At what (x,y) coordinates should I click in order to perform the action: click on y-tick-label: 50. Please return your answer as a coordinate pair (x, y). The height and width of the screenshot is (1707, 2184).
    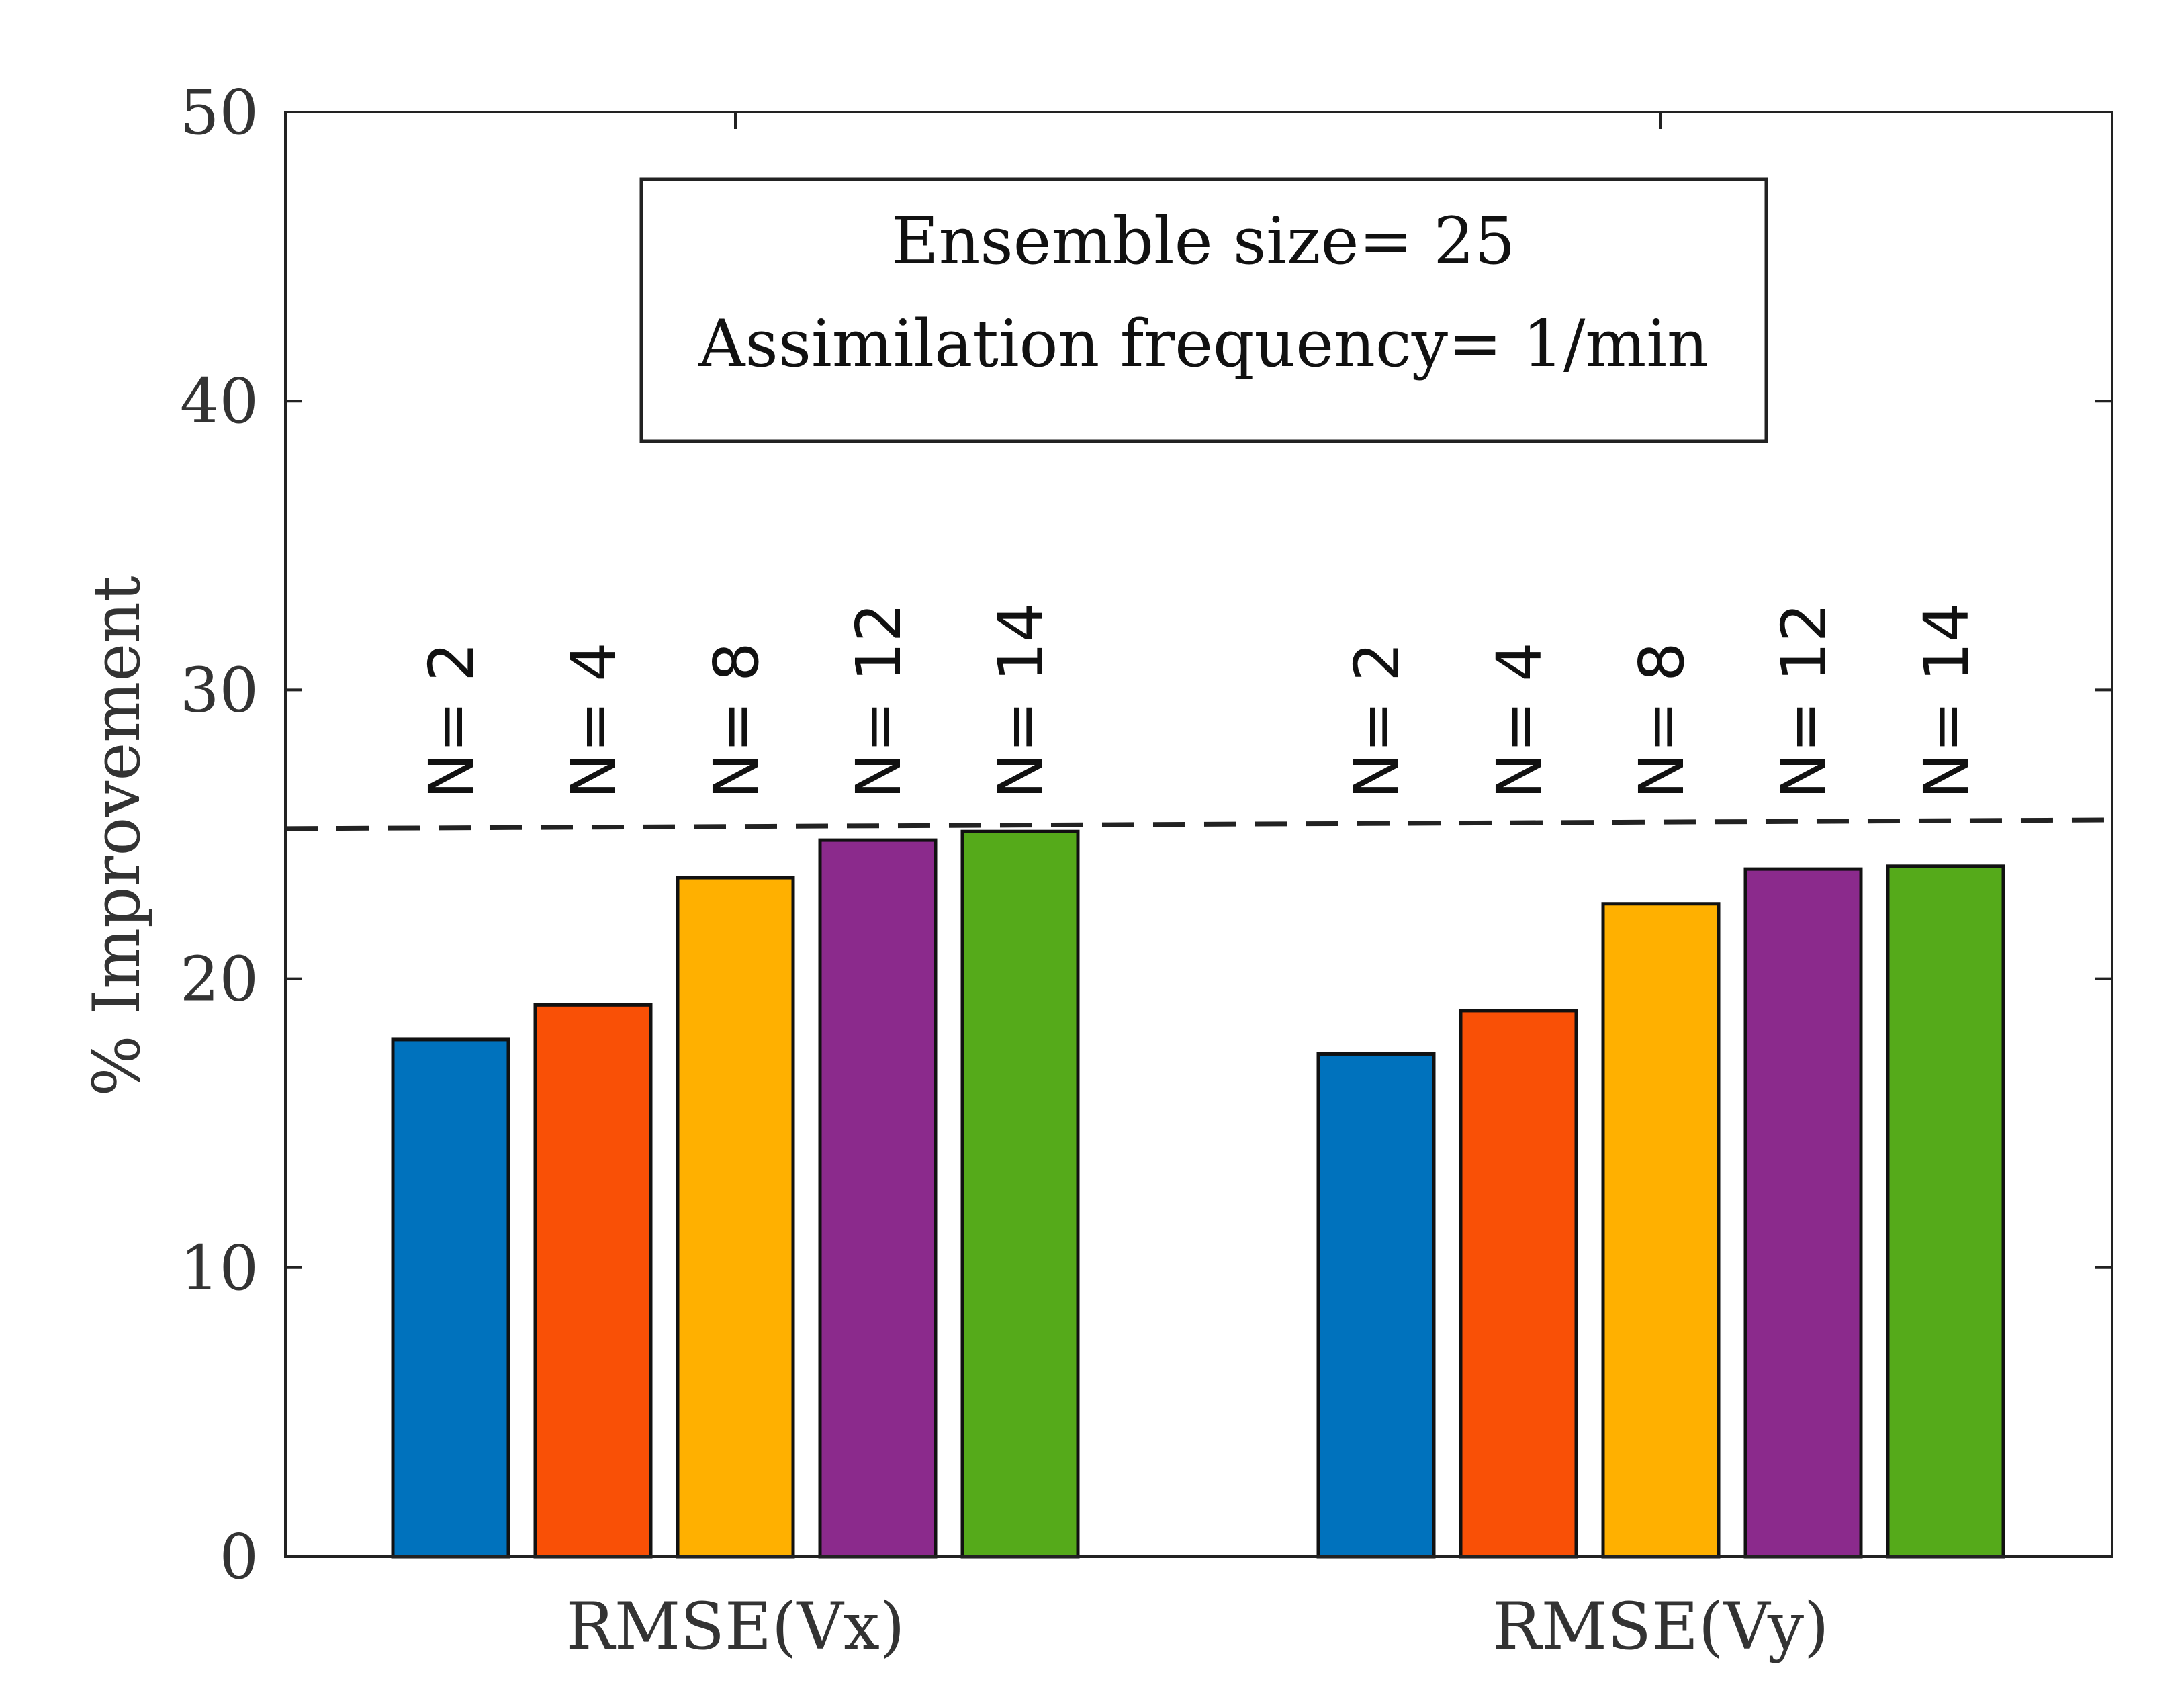
    Looking at the image, I should click on (220, 112).